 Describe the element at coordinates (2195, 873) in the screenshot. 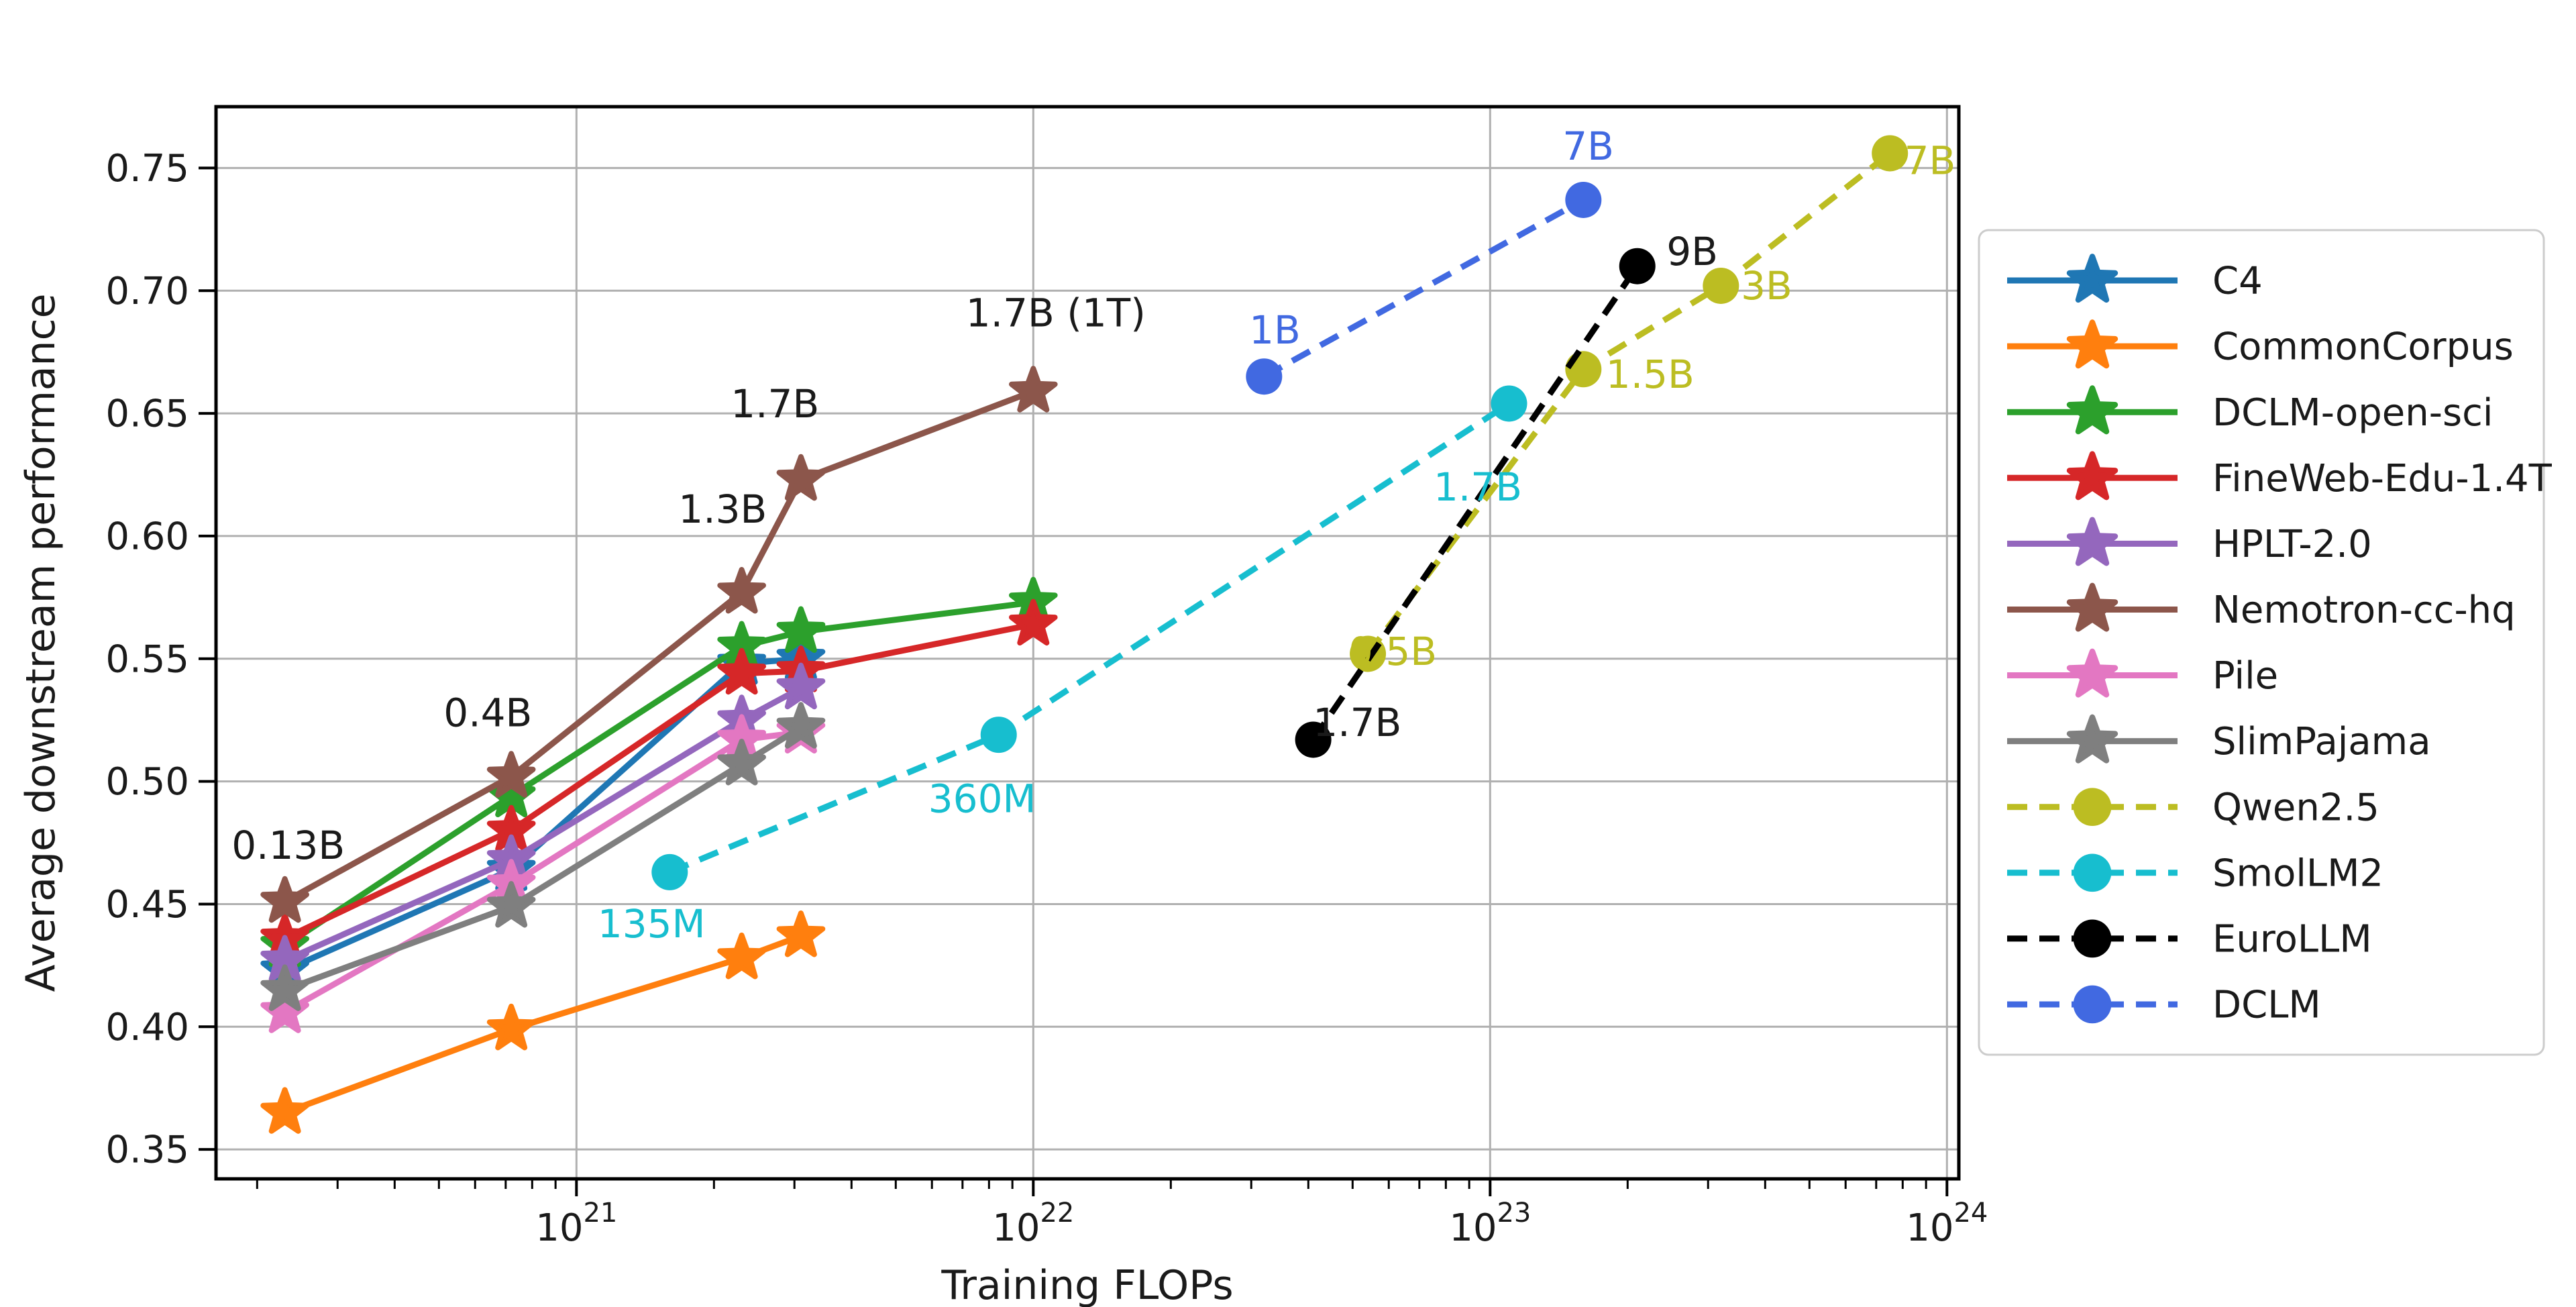

I see `legend-item-SmolLM2: SmolLM2` at that location.